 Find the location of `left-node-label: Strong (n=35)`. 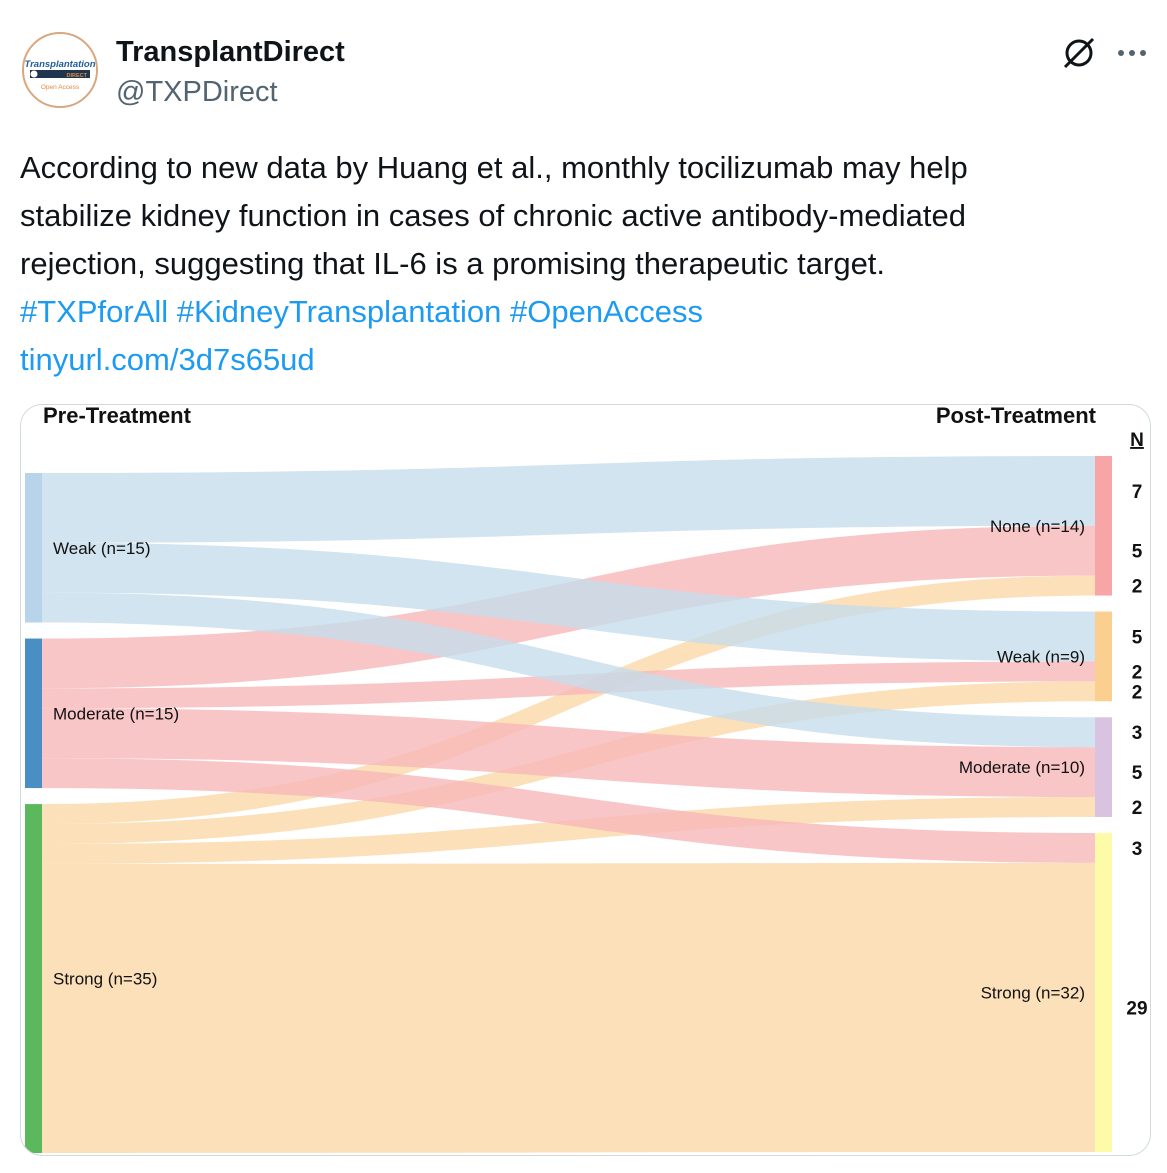

left-node-label: Strong (n=35) is located at coordinates (105, 979).